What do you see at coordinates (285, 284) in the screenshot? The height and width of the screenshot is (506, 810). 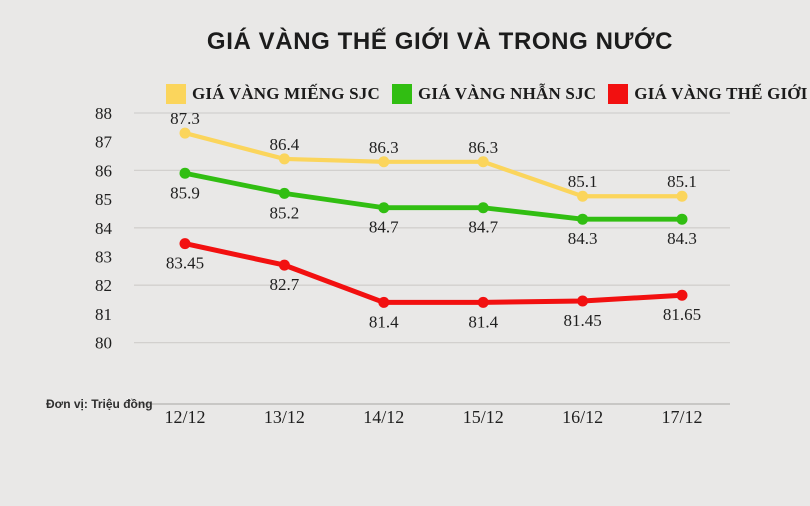 I see `data-point-label: 82.7` at bounding box center [285, 284].